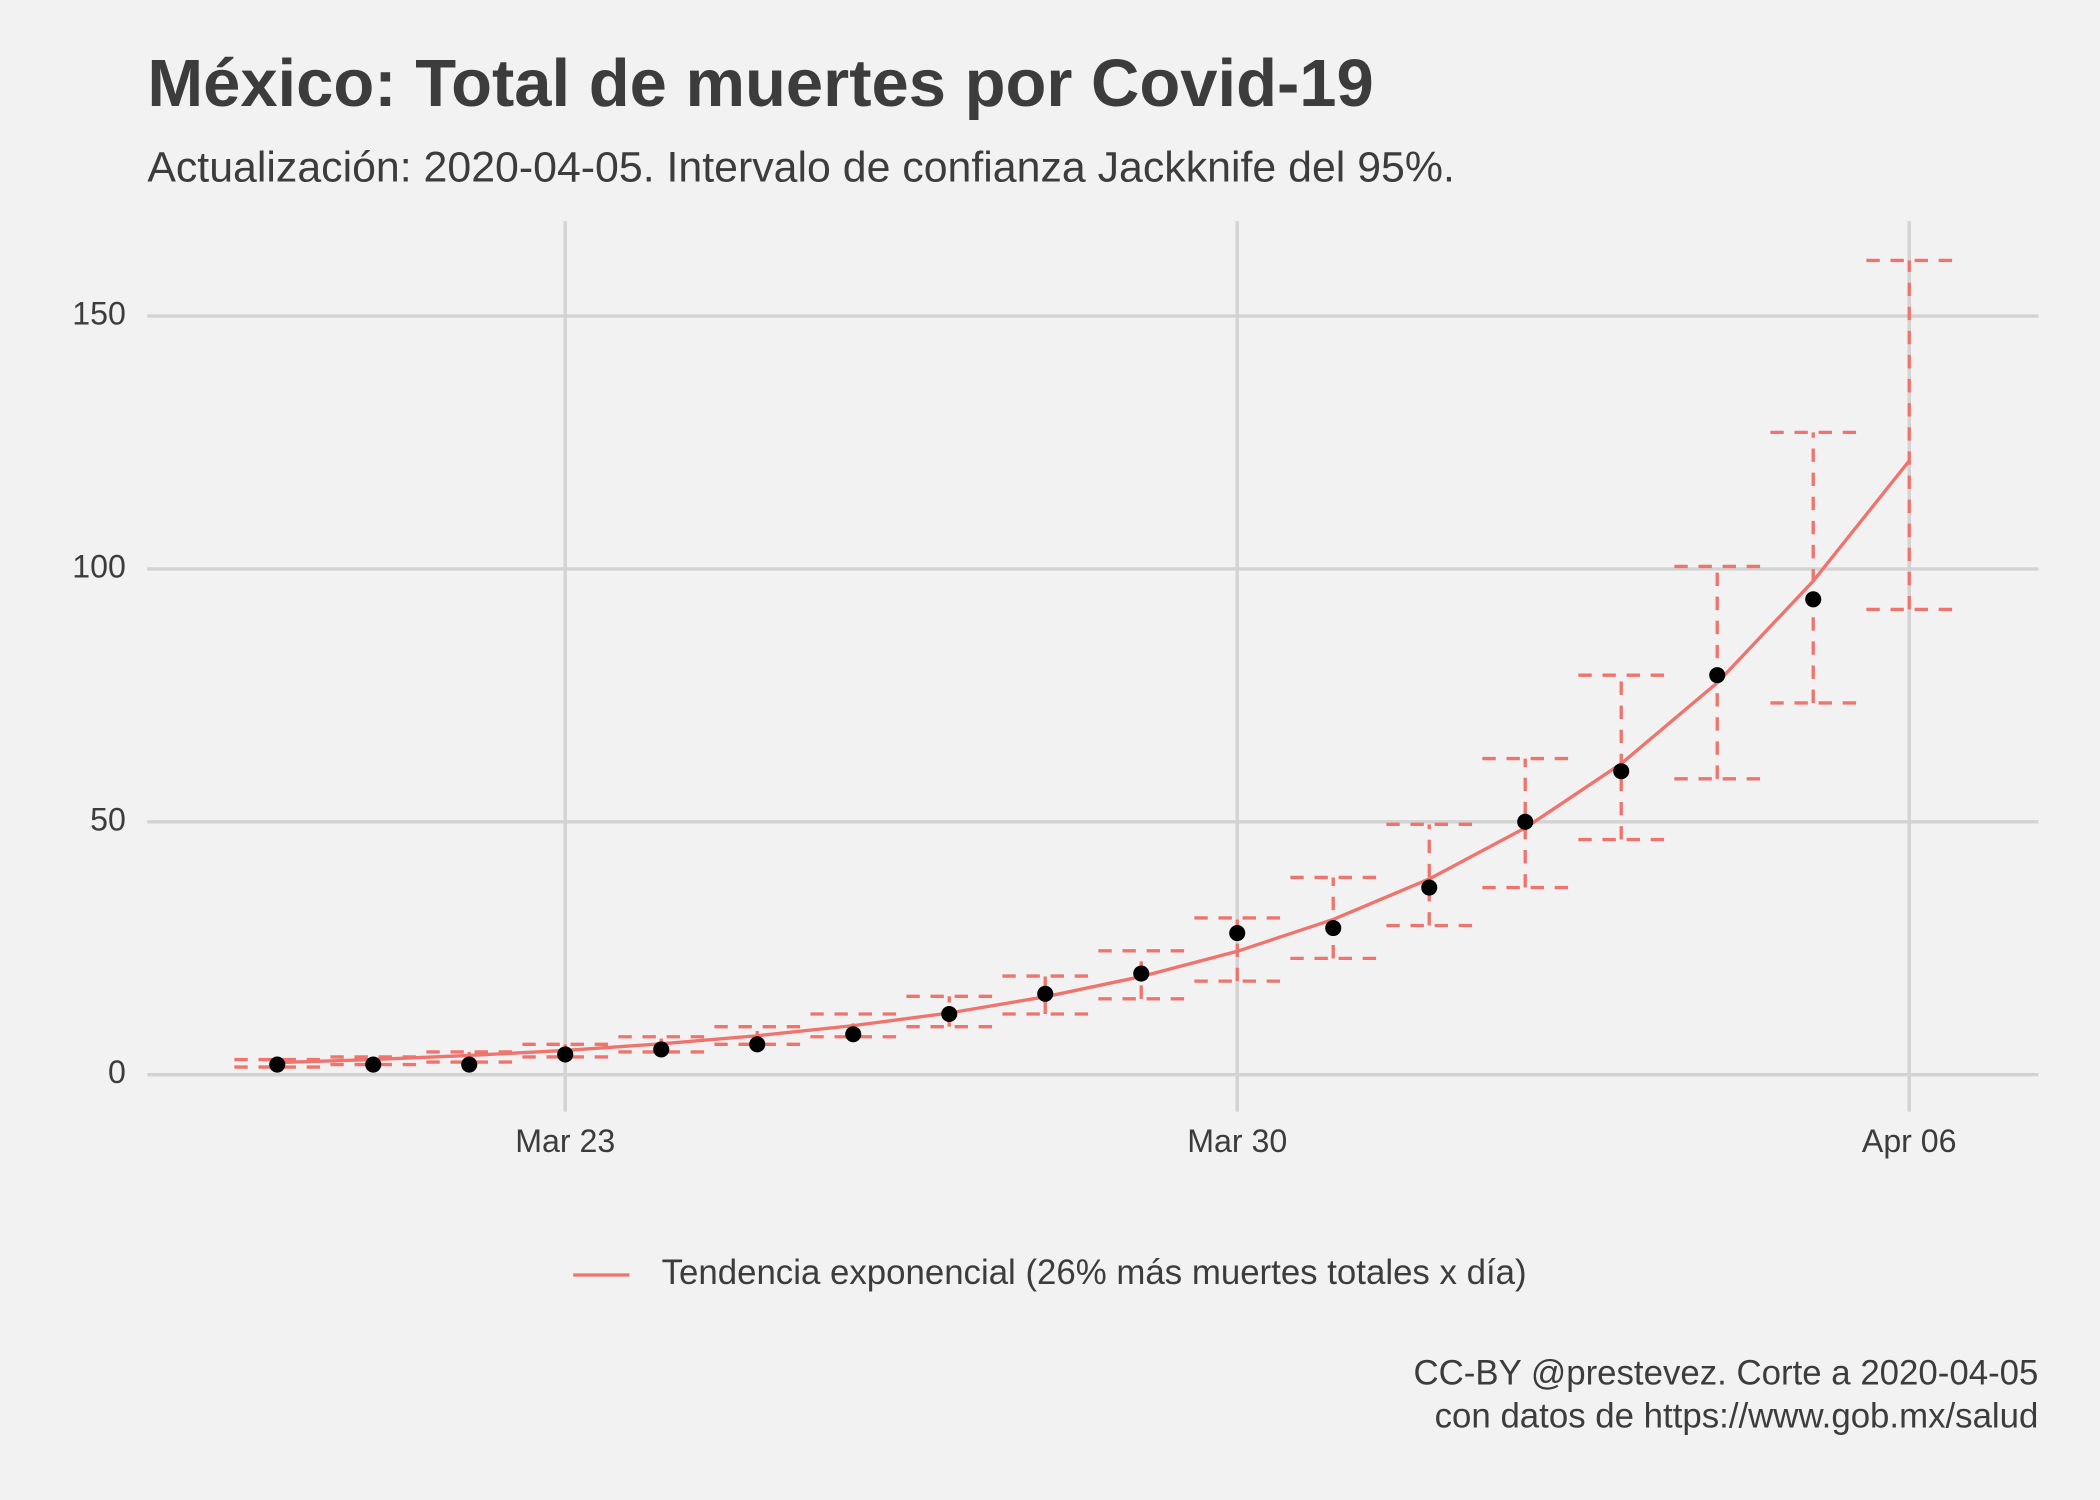 This screenshot has height=1500, width=2100. Describe the element at coordinates (760, 83) in the screenshot. I see `chart-title: México: Total de muertes por Covid-19` at that location.